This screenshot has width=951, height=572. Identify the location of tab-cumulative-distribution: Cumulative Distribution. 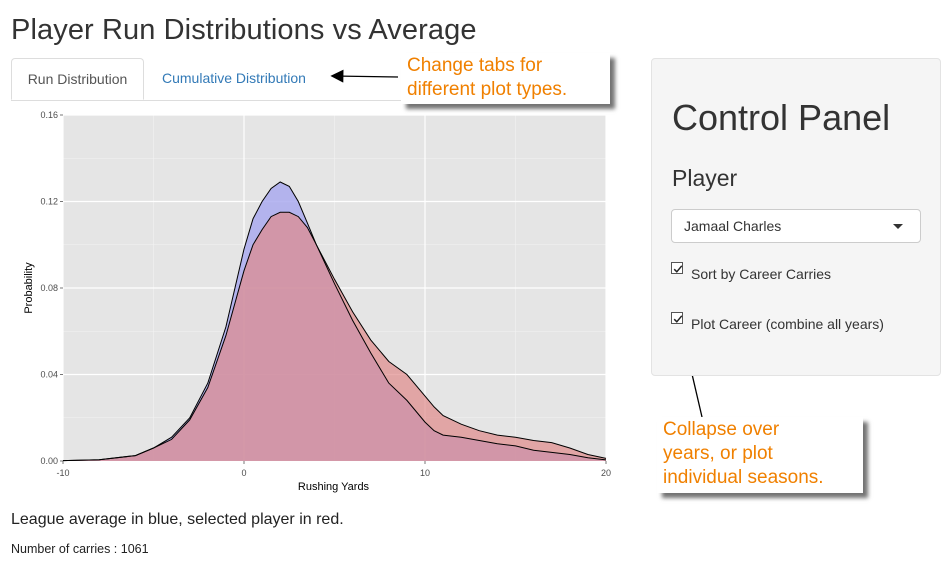
(234, 78).